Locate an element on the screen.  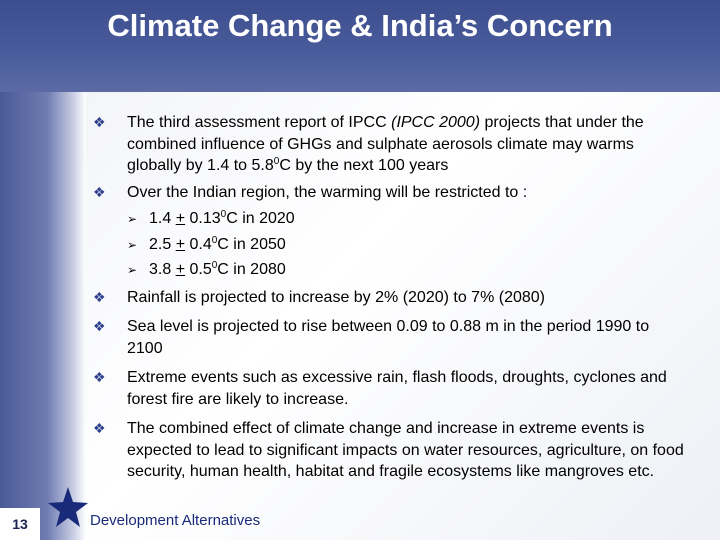
organization-name: Development Alternatives is located at coordinates (175, 520).